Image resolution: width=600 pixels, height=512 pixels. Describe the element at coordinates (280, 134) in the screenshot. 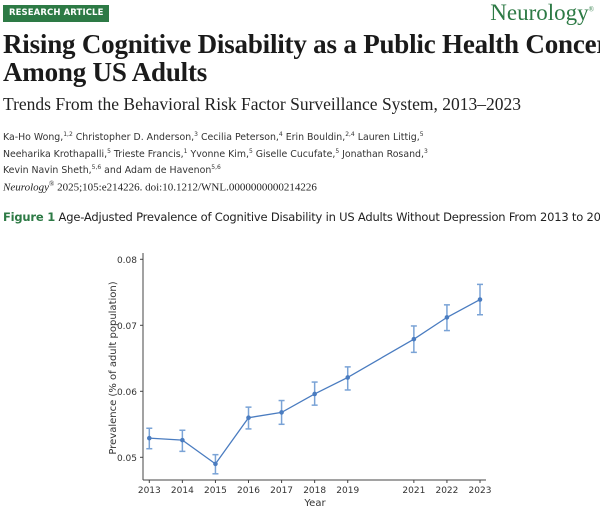

I see `author-affiliation: 4` at that location.